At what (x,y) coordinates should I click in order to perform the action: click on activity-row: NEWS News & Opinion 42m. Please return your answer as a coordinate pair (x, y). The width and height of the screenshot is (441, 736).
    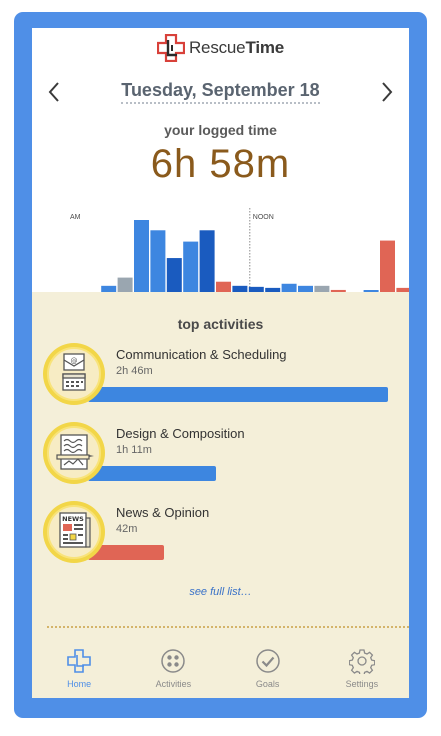
    Looking at the image, I should click on (222, 536).